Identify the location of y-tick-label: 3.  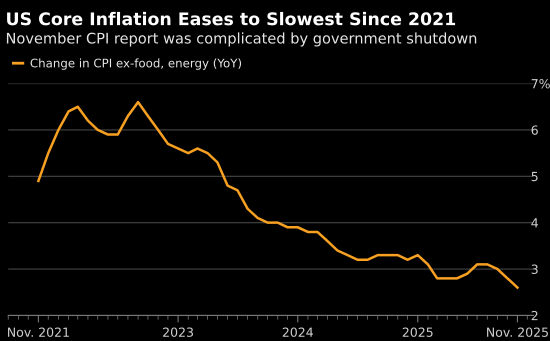
(535, 269).